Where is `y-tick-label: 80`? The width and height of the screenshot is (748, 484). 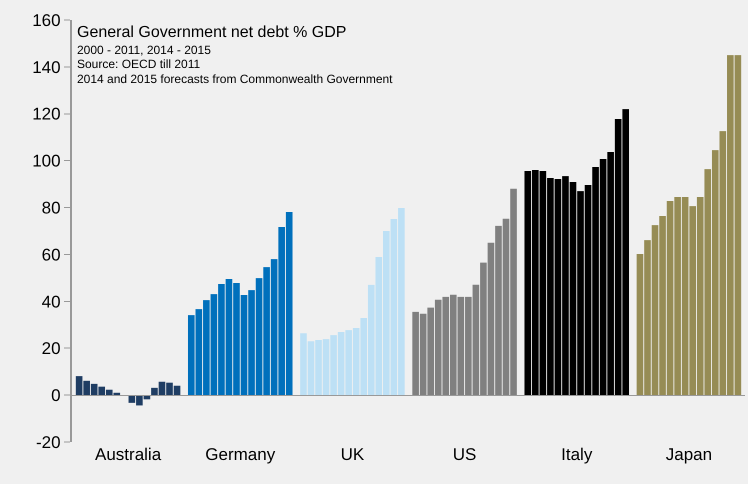 y-tick-label: 80 is located at coordinates (51, 208).